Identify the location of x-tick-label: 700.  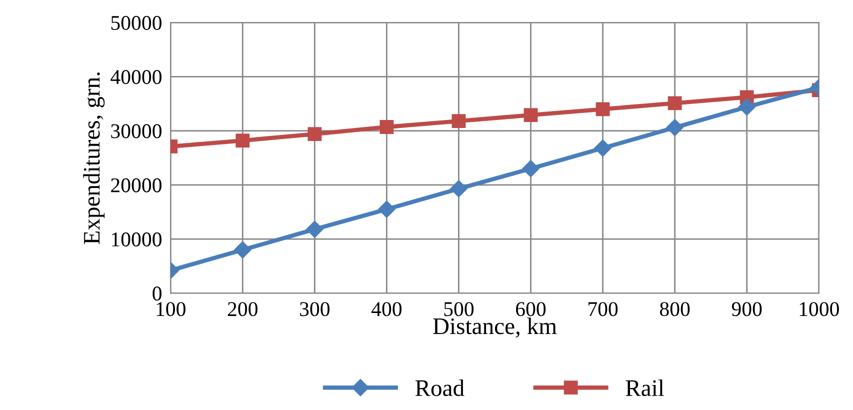
(603, 309).